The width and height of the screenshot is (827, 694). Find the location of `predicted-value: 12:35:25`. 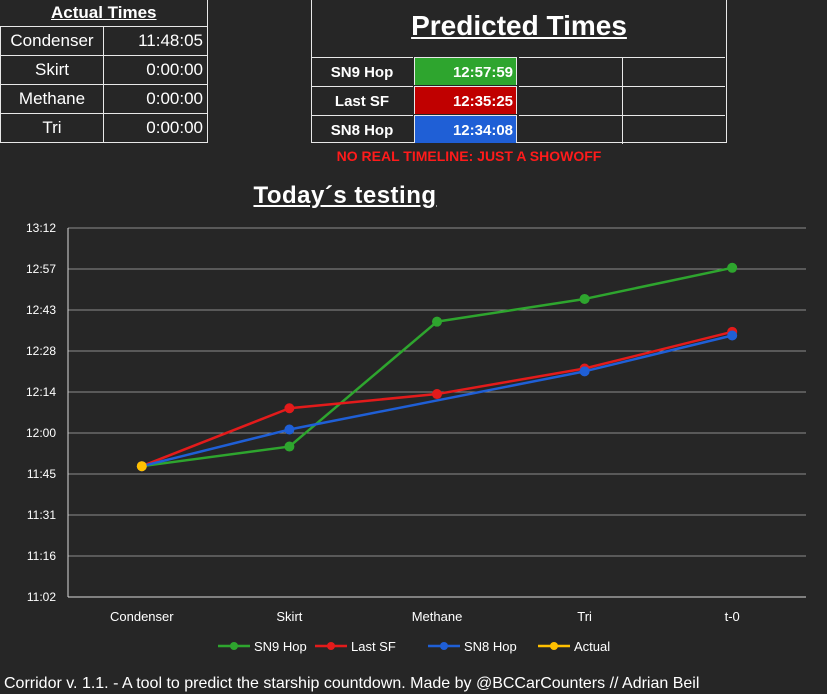

predicted-value: 12:35:25 is located at coordinates (465, 100).